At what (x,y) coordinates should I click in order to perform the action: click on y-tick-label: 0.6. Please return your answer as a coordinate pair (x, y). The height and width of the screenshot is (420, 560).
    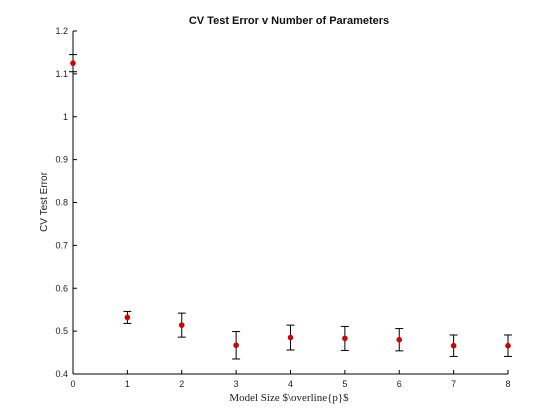
    Looking at the image, I should click on (61, 288).